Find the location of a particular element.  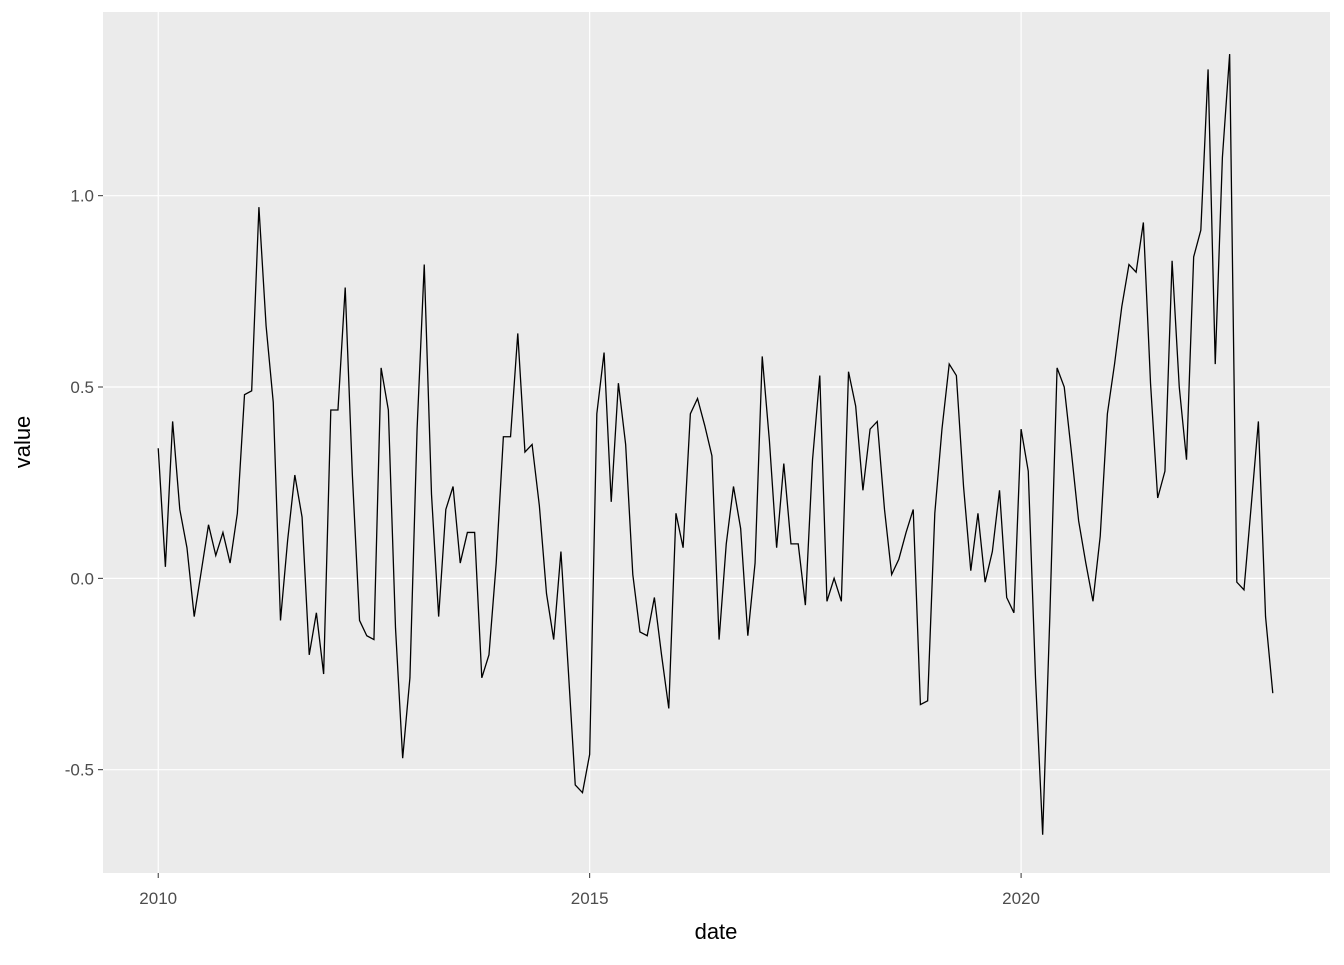

y-tick-label: 0.5 is located at coordinates (82, 387).